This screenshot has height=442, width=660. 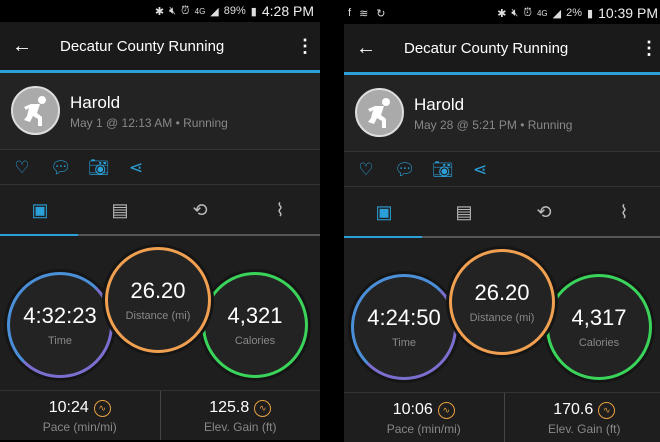 I want to click on battery-percent: 89%, so click(x=235, y=11).